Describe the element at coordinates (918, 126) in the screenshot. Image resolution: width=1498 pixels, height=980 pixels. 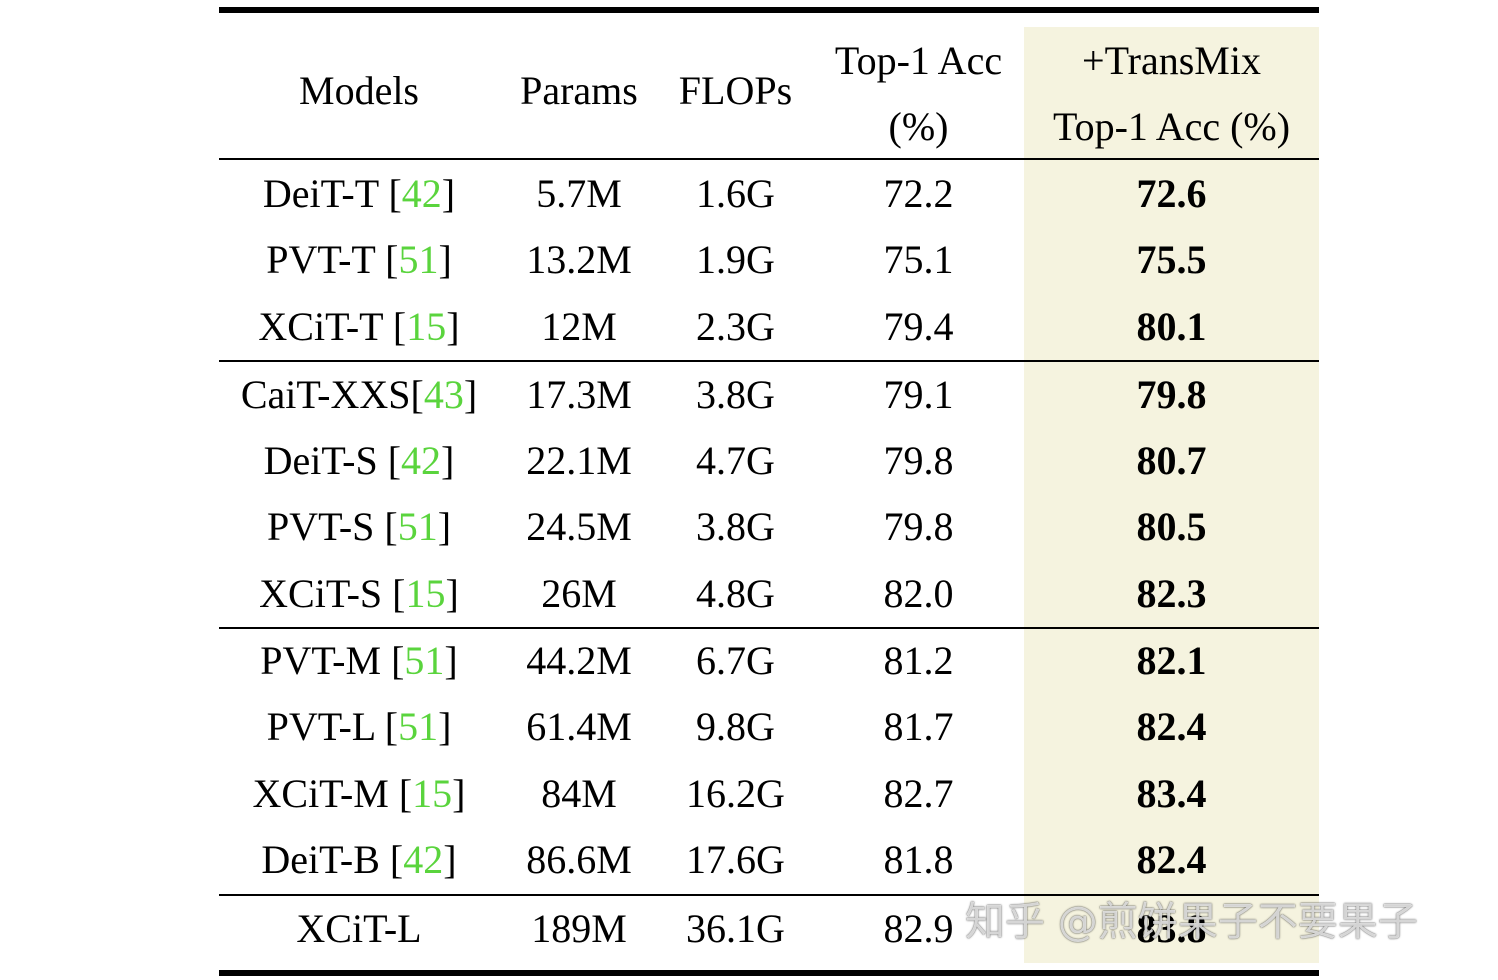
I see `header-top1-line2: (%)` at that location.